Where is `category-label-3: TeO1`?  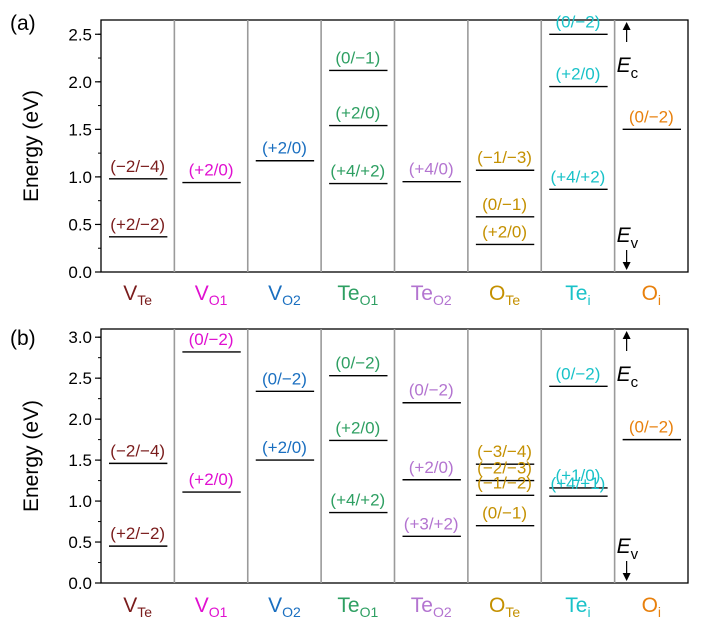
category-label-3: TeO1 is located at coordinates (357, 607).